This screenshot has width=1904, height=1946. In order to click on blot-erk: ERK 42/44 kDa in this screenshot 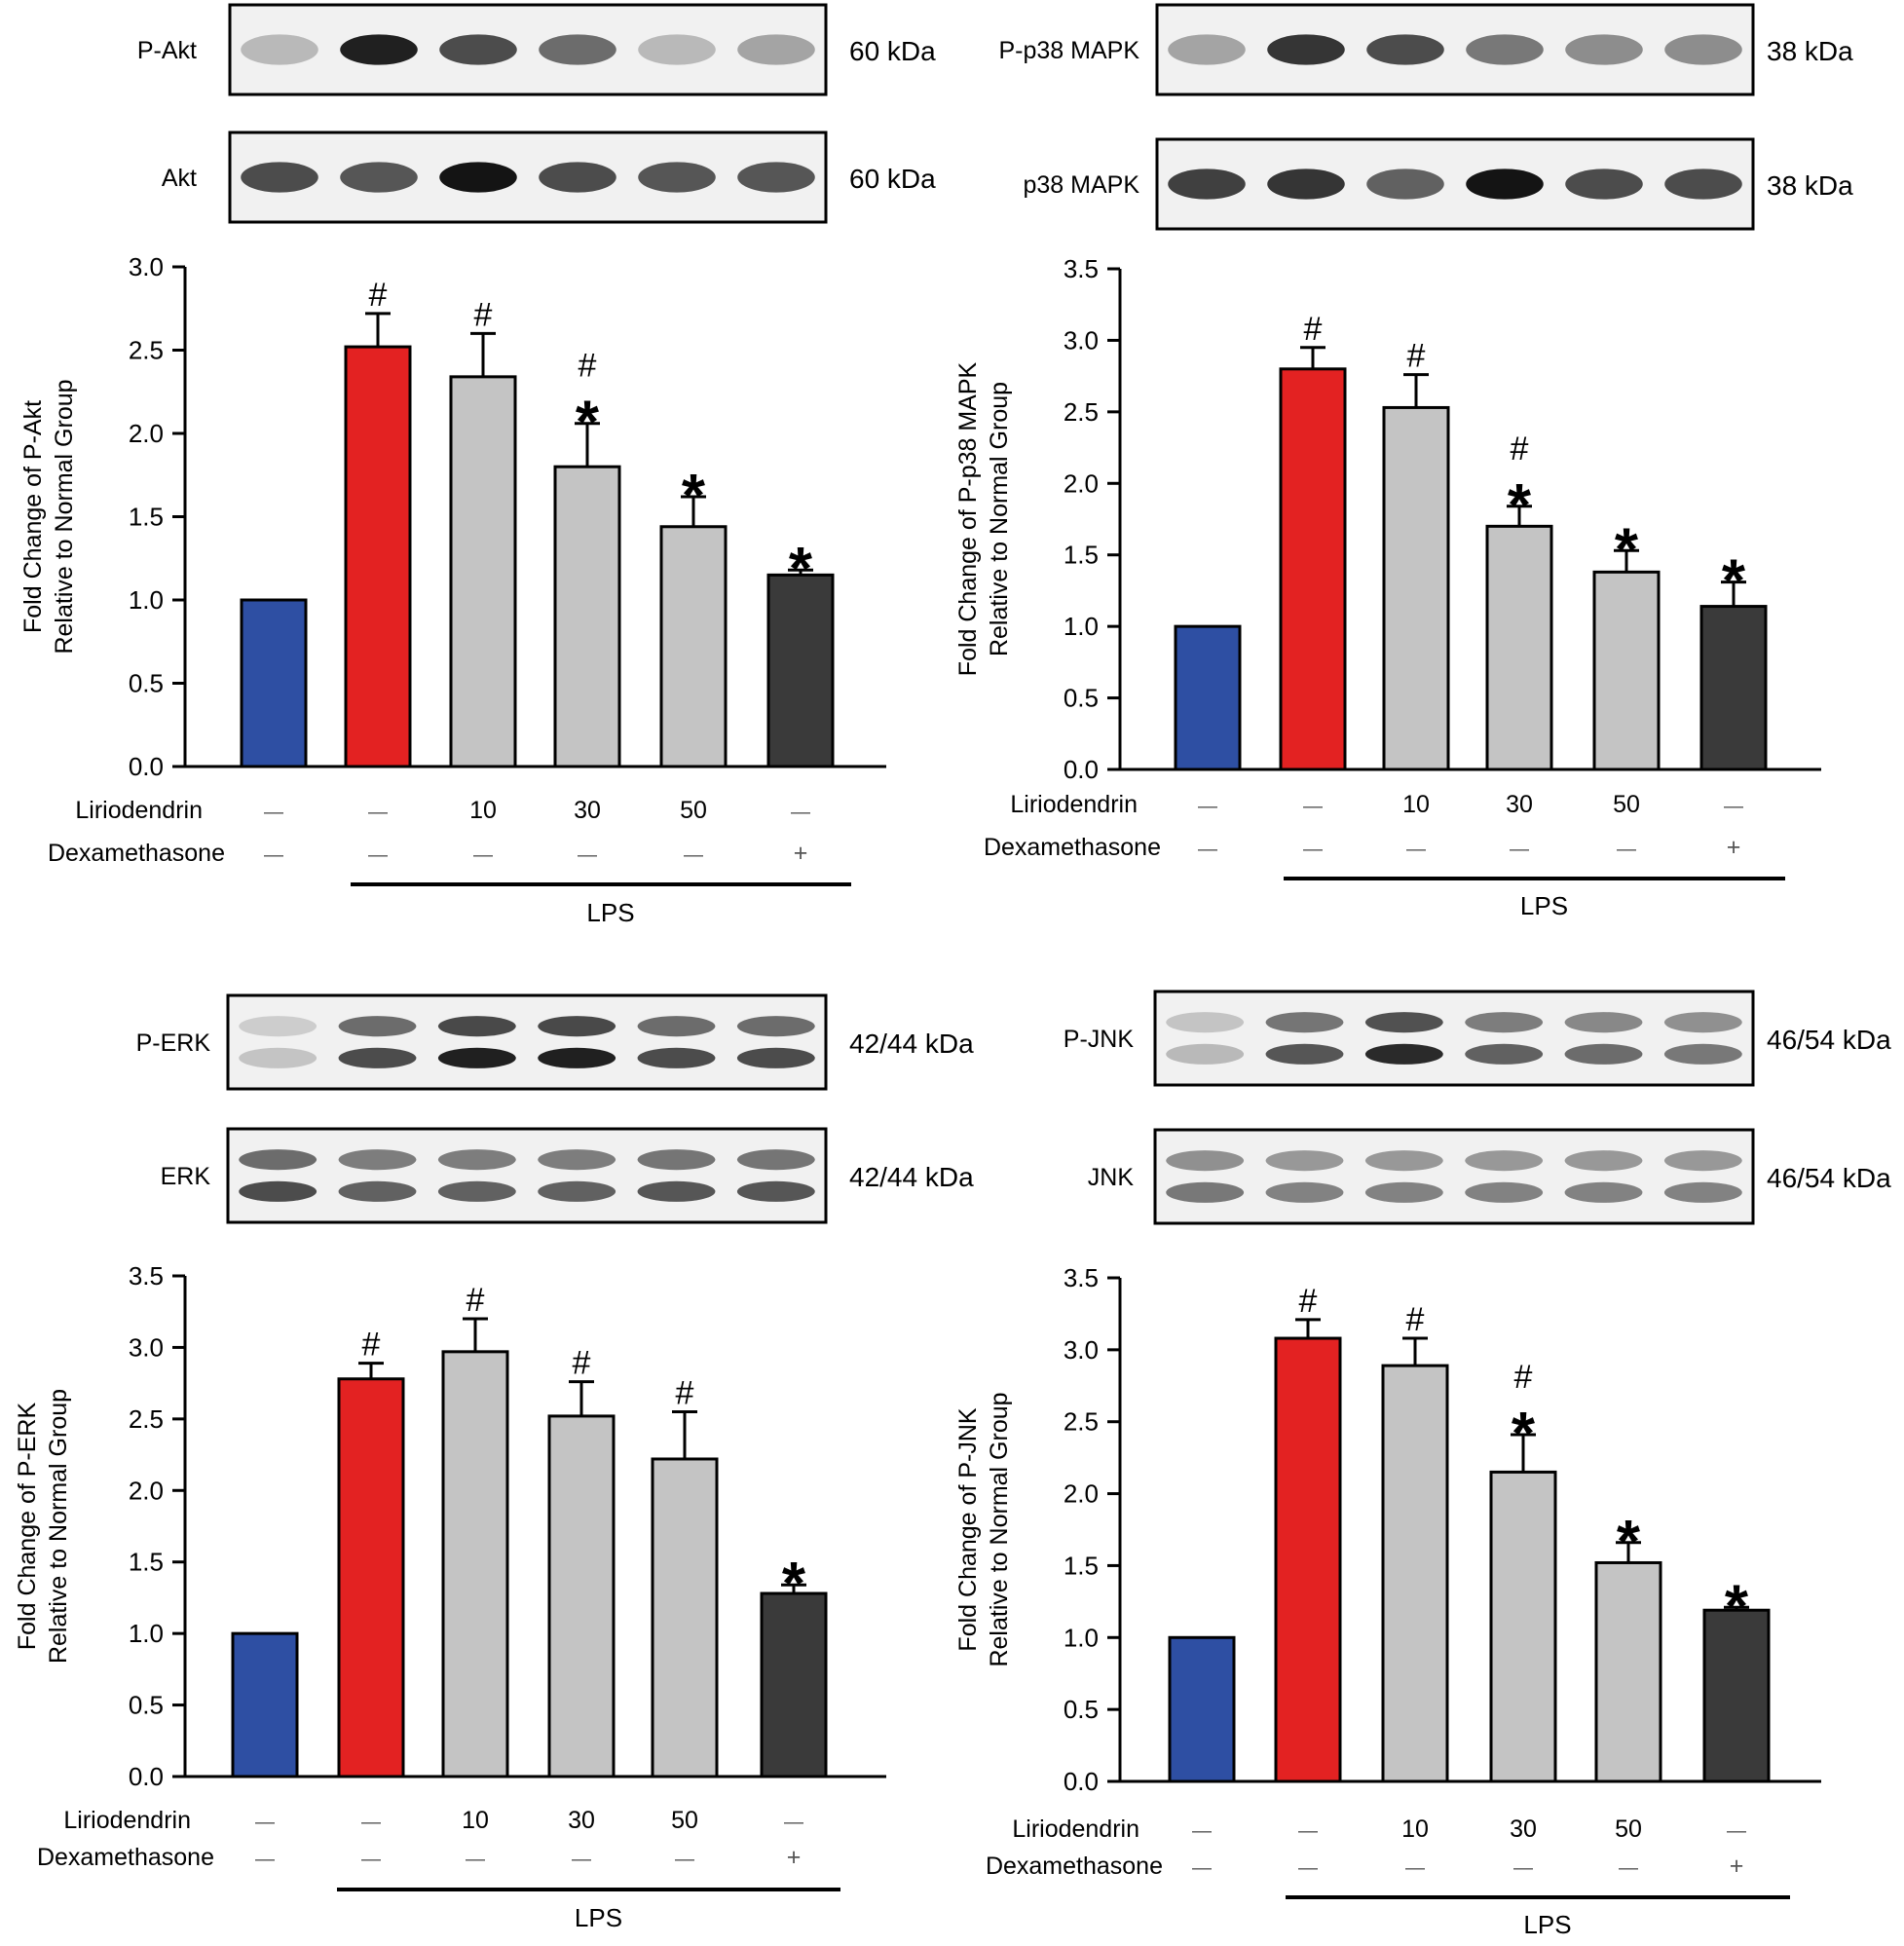, I will do `click(567, 1175)`.